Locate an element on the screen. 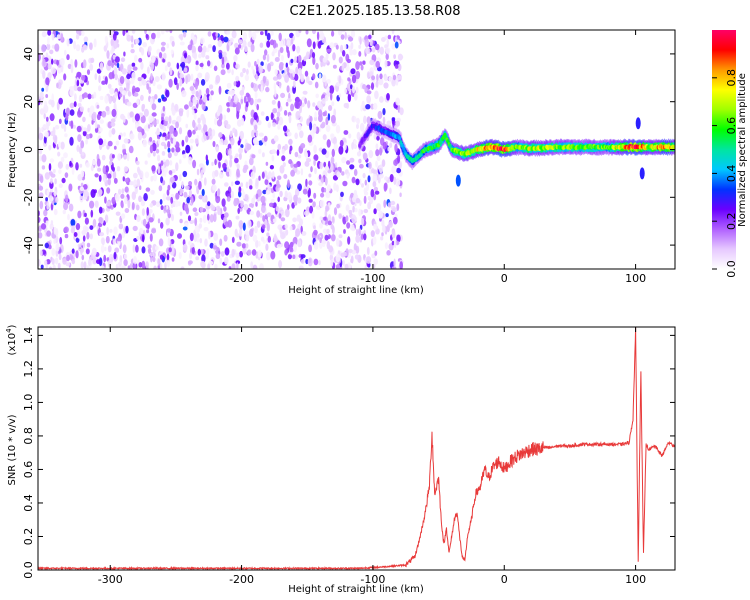  snr-y-scale-exponent: 4 is located at coordinates (9, 330).